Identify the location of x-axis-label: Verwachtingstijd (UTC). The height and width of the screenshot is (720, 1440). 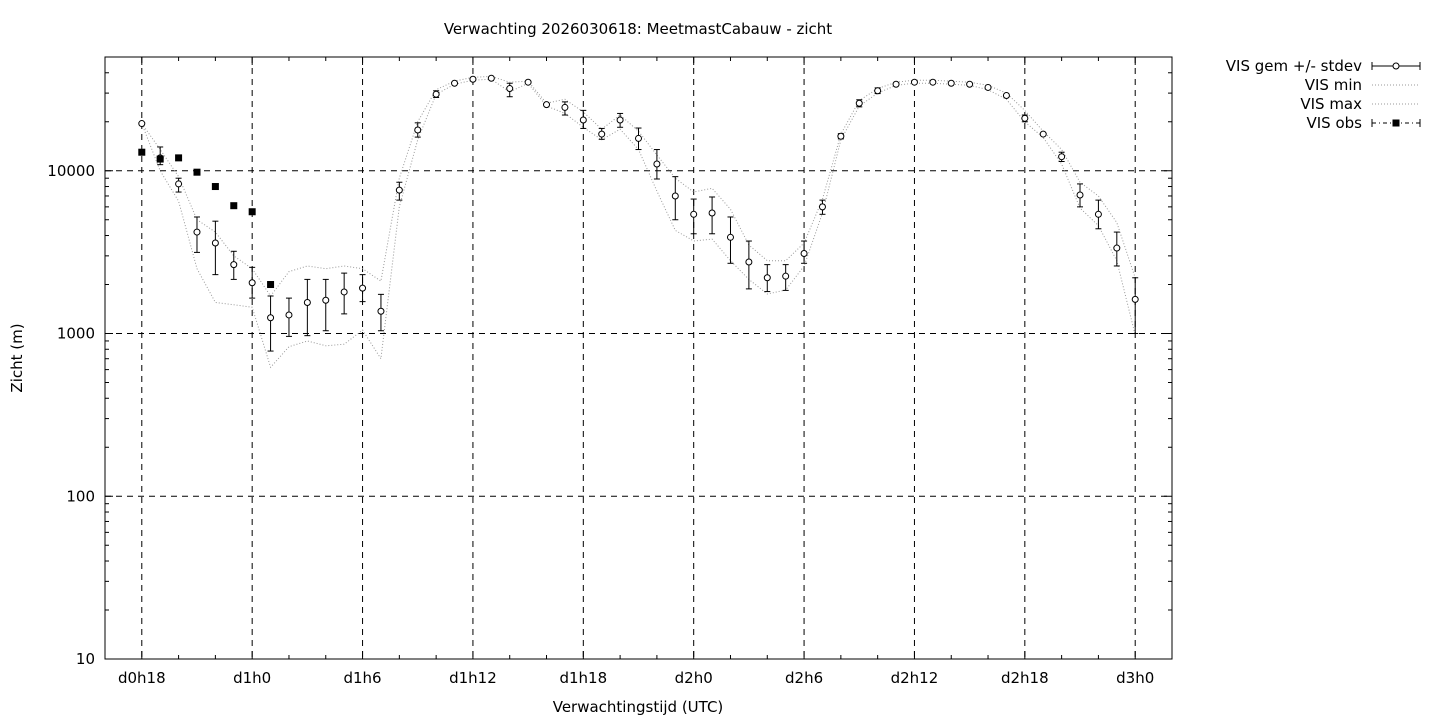
(638, 707).